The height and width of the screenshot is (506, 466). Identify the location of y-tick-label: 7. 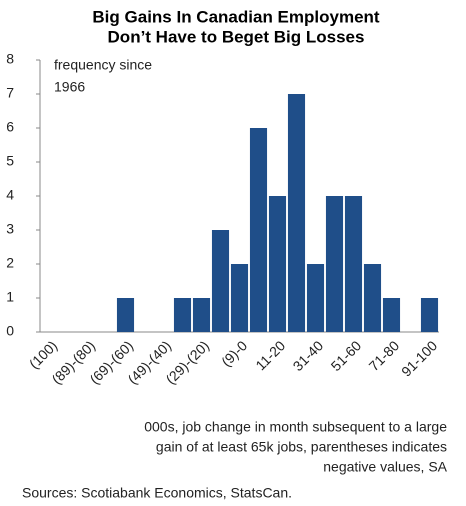
(10, 93).